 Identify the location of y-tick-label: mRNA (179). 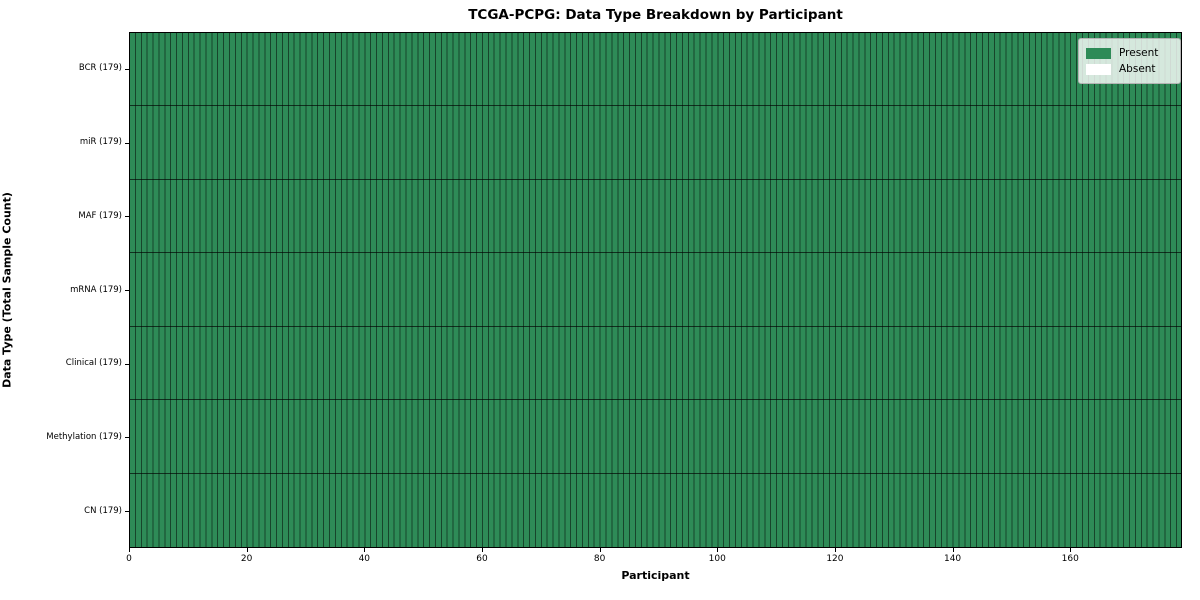
(96, 289).